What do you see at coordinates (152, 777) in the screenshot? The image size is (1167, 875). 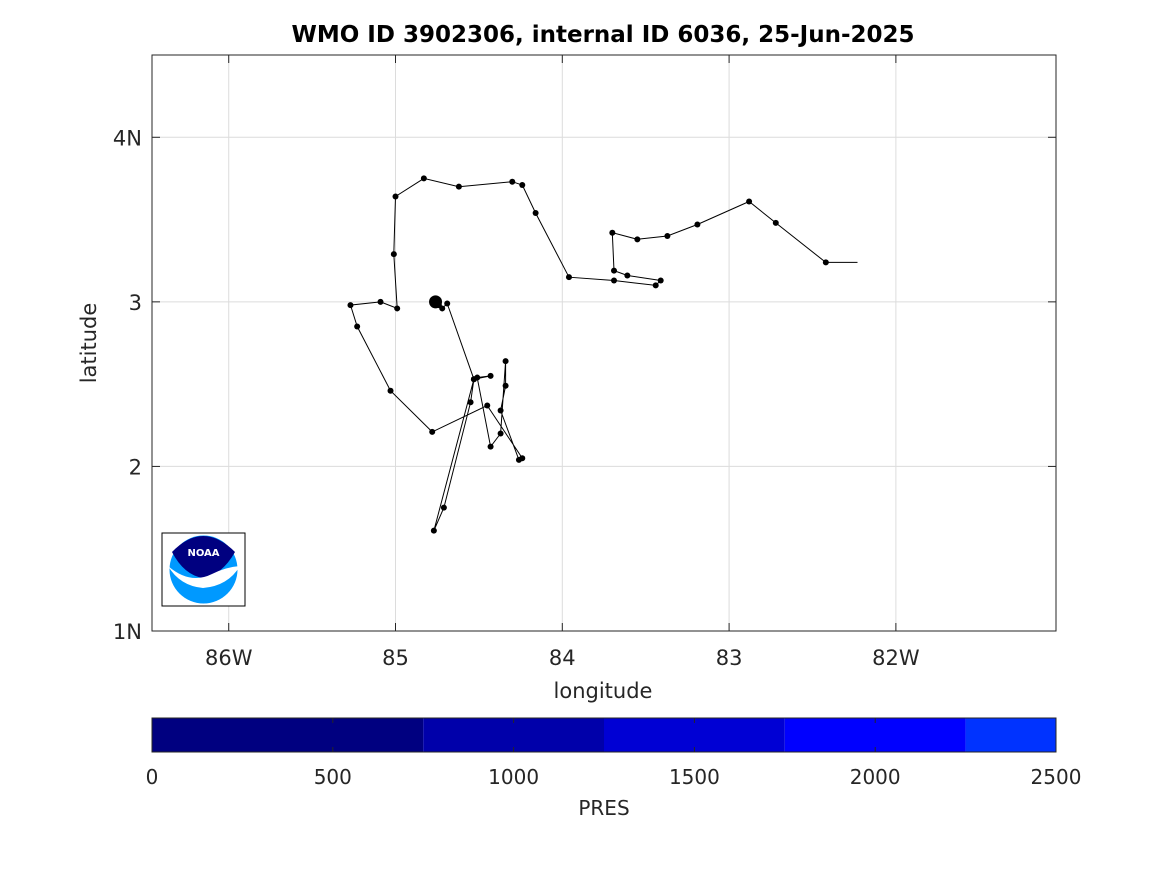 I see `colorbar-tick-label: 0` at bounding box center [152, 777].